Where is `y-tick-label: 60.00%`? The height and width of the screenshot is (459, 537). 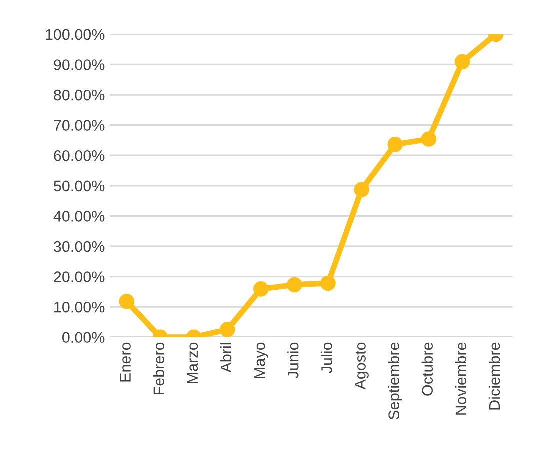 y-tick-label: 60.00% is located at coordinates (79, 156).